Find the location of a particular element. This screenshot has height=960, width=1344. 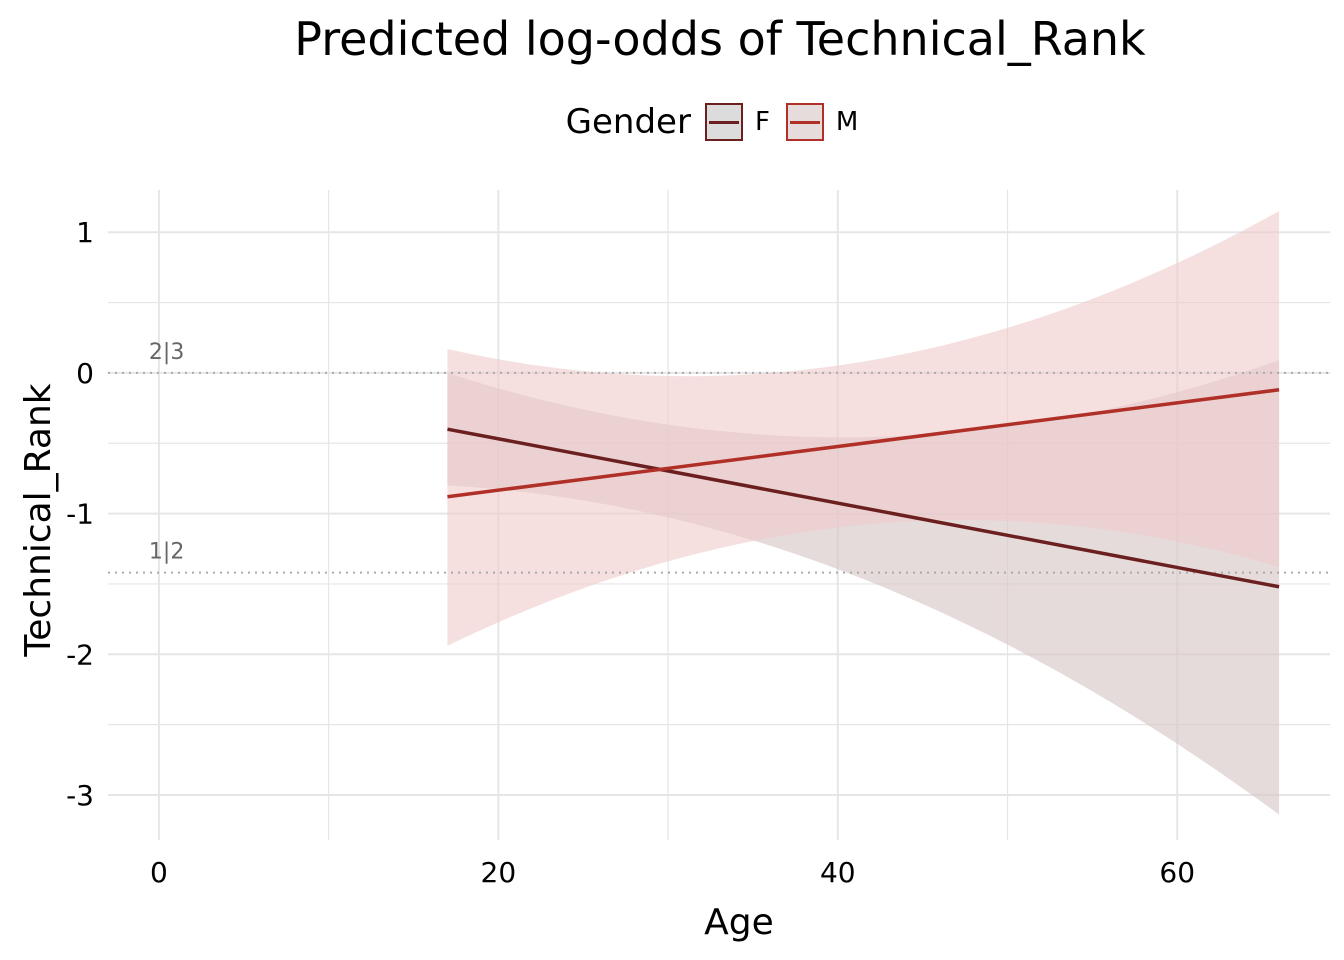

series-line-layer is located at coordinates (863, 488).